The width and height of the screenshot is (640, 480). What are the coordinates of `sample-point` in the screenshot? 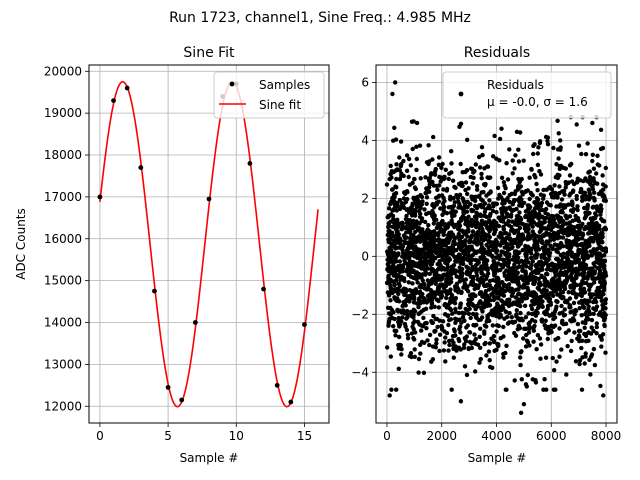 It's located at (263, 289).